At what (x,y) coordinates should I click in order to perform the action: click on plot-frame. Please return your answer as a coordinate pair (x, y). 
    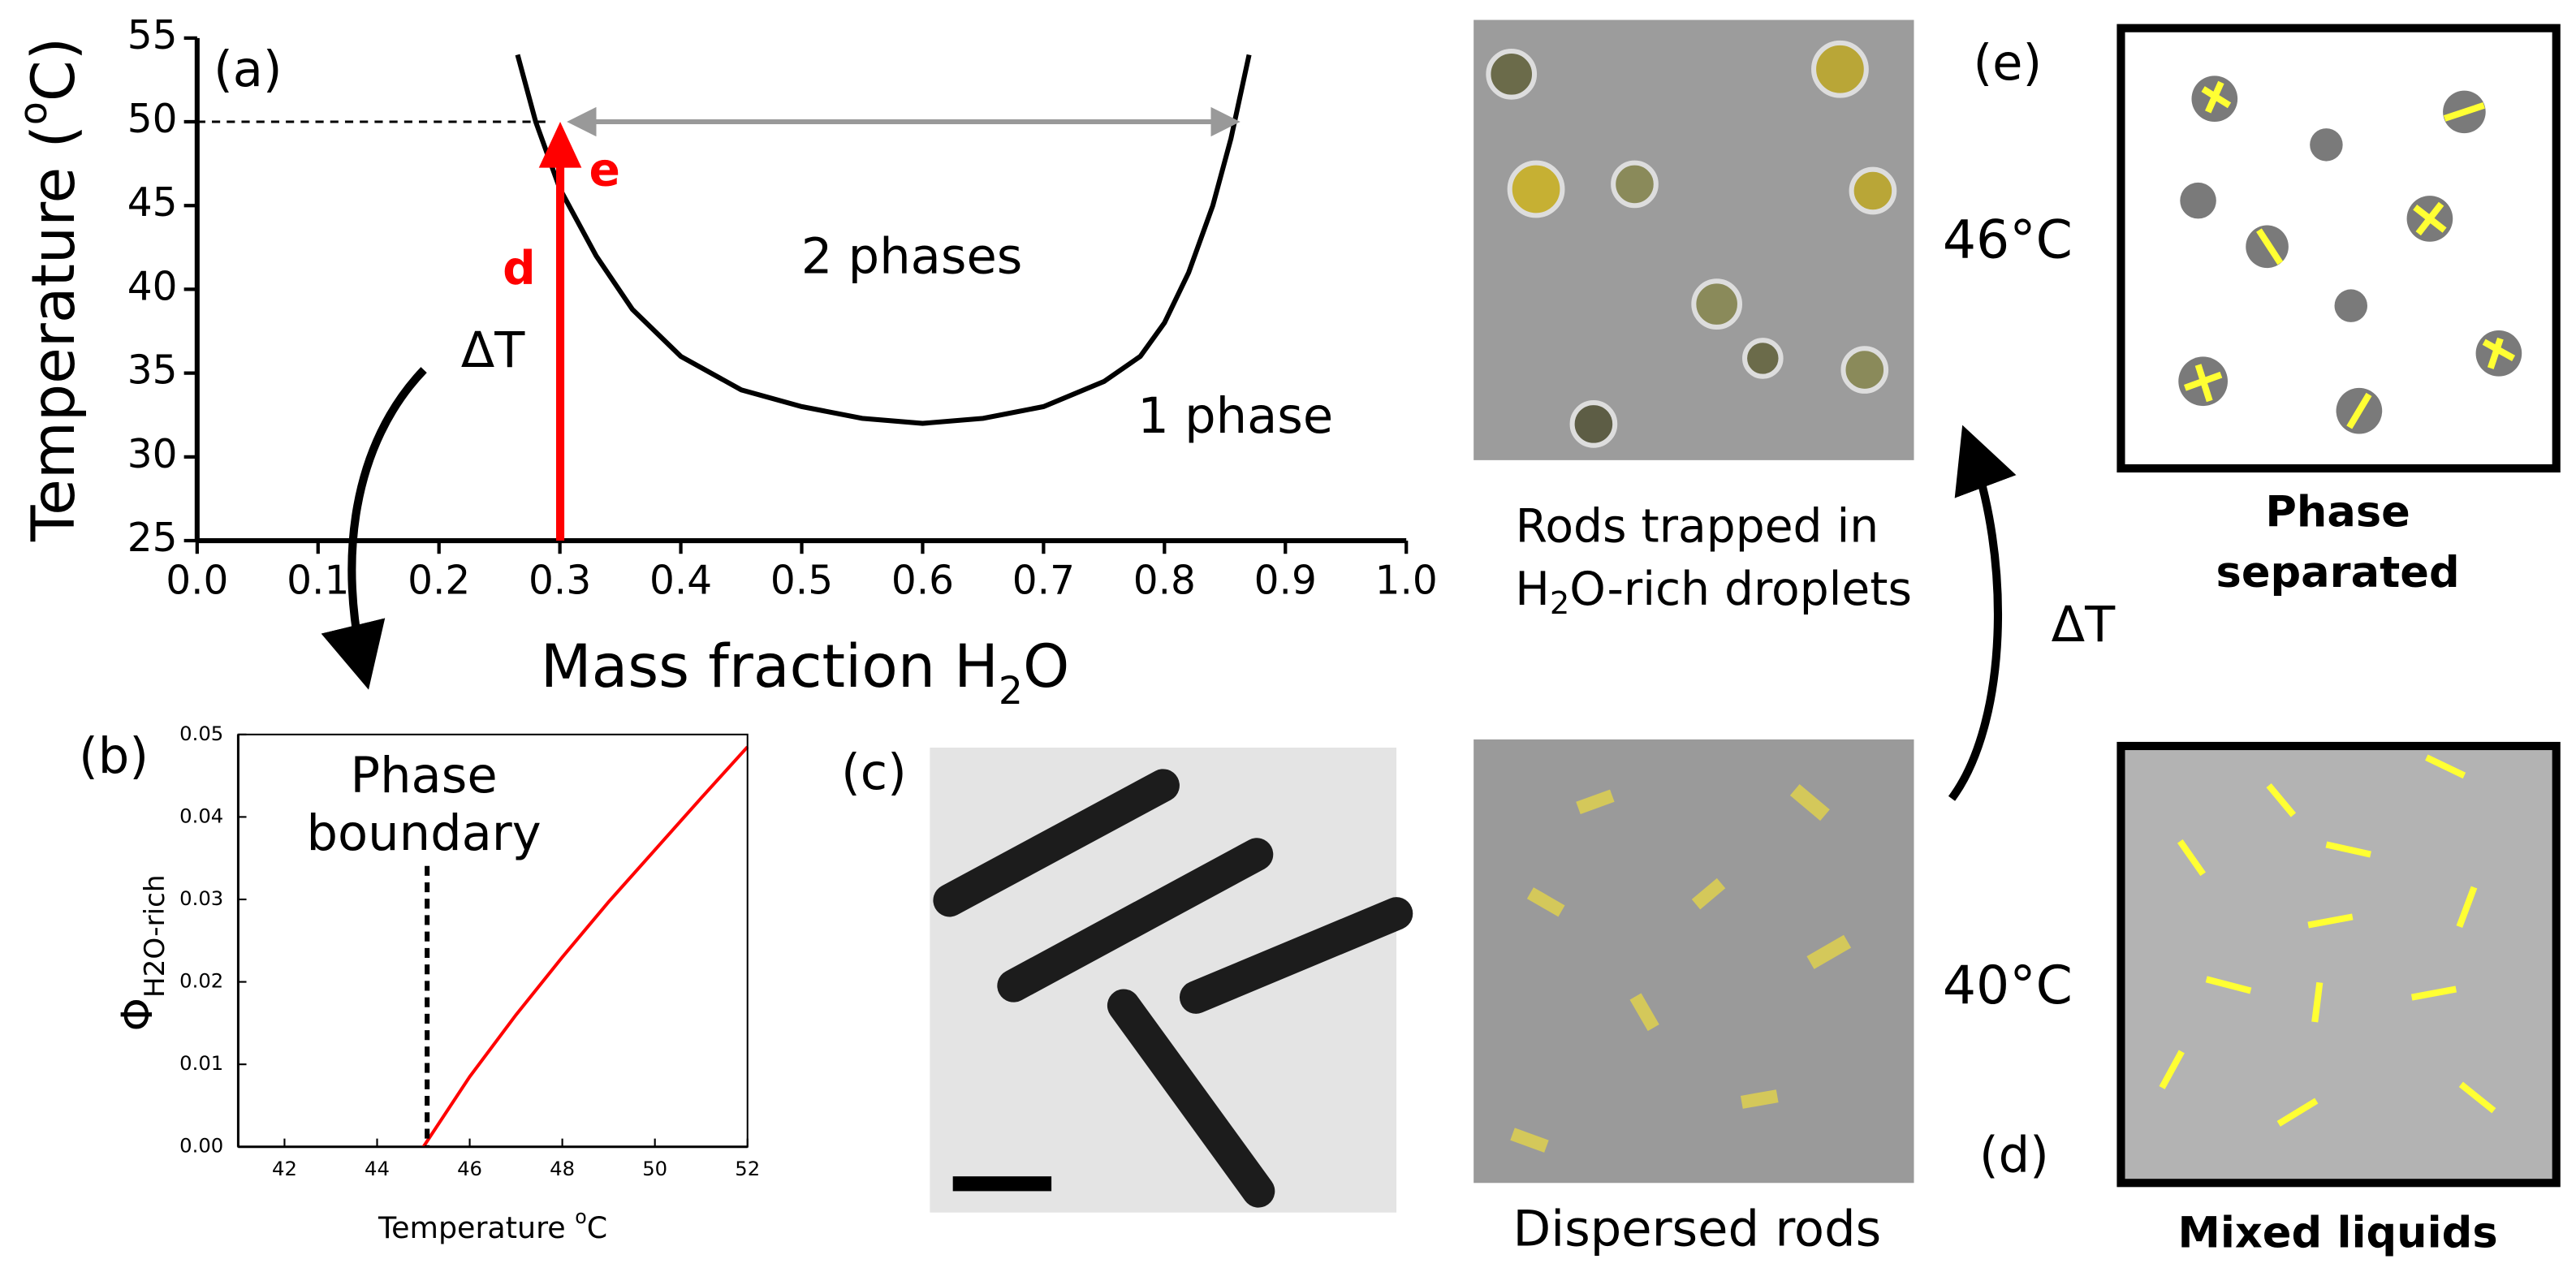
    Looking at the image, I should click on (493, 940).